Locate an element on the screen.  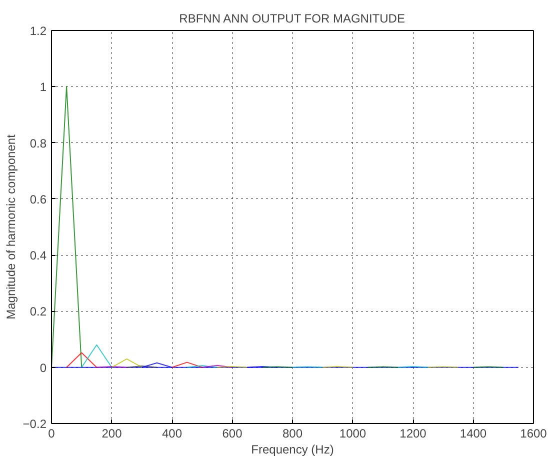
x-tick-label: 1600 is located at coordinates (534, 433).